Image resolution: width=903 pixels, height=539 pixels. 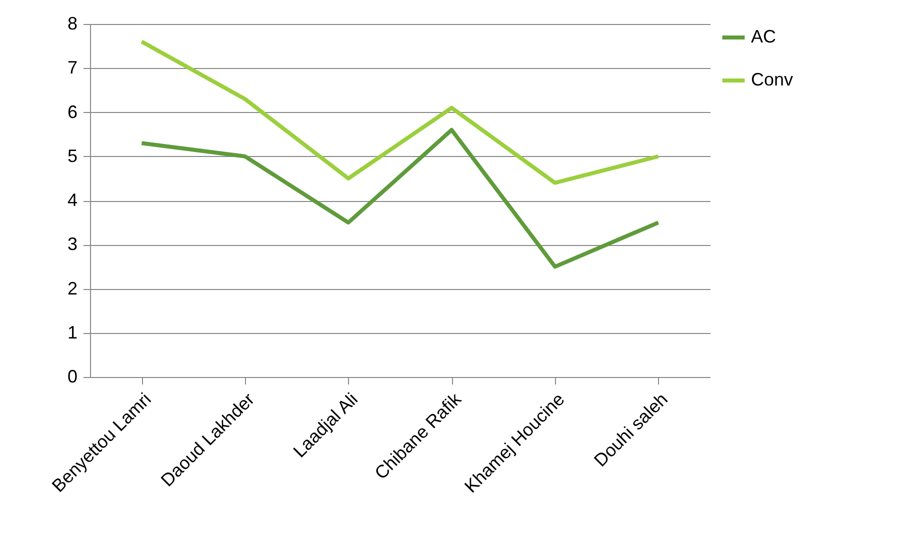 I want to click on y-tick-label: 7, so click(x=72, y=68).